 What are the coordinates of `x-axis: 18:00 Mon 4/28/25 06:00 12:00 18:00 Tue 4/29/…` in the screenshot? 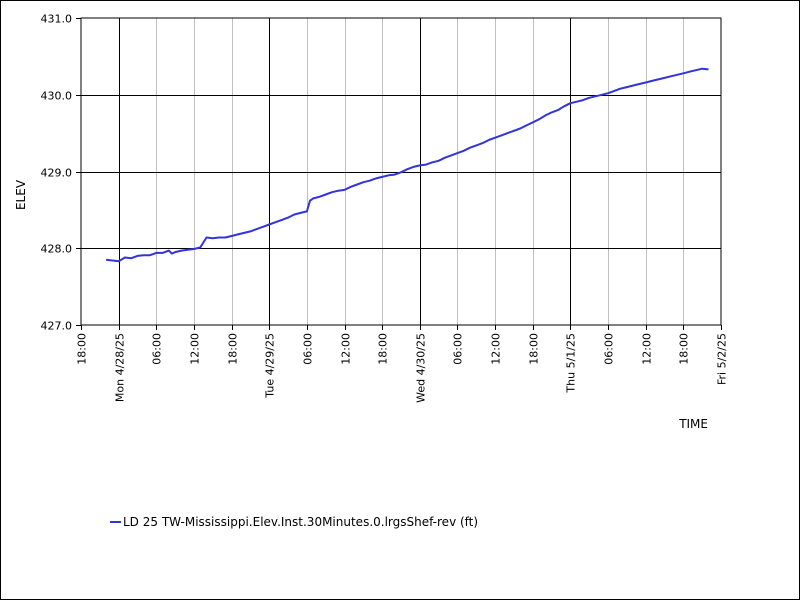 It's located at (402, 364).